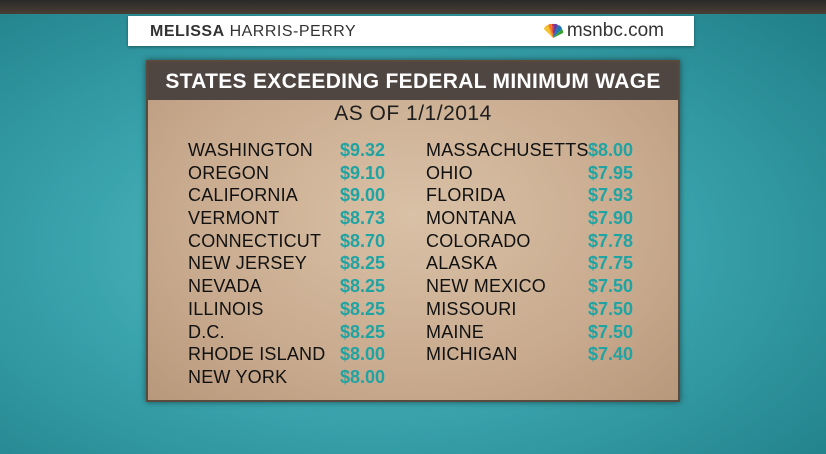 This screenshot has height=454, width=826. What do you see at coordinates (413, 81) in the screenshot?
I see `panel-title: STATES EXCEEDING FEDERAL MINIMUM WAGE` at bounding box center [413, 81].